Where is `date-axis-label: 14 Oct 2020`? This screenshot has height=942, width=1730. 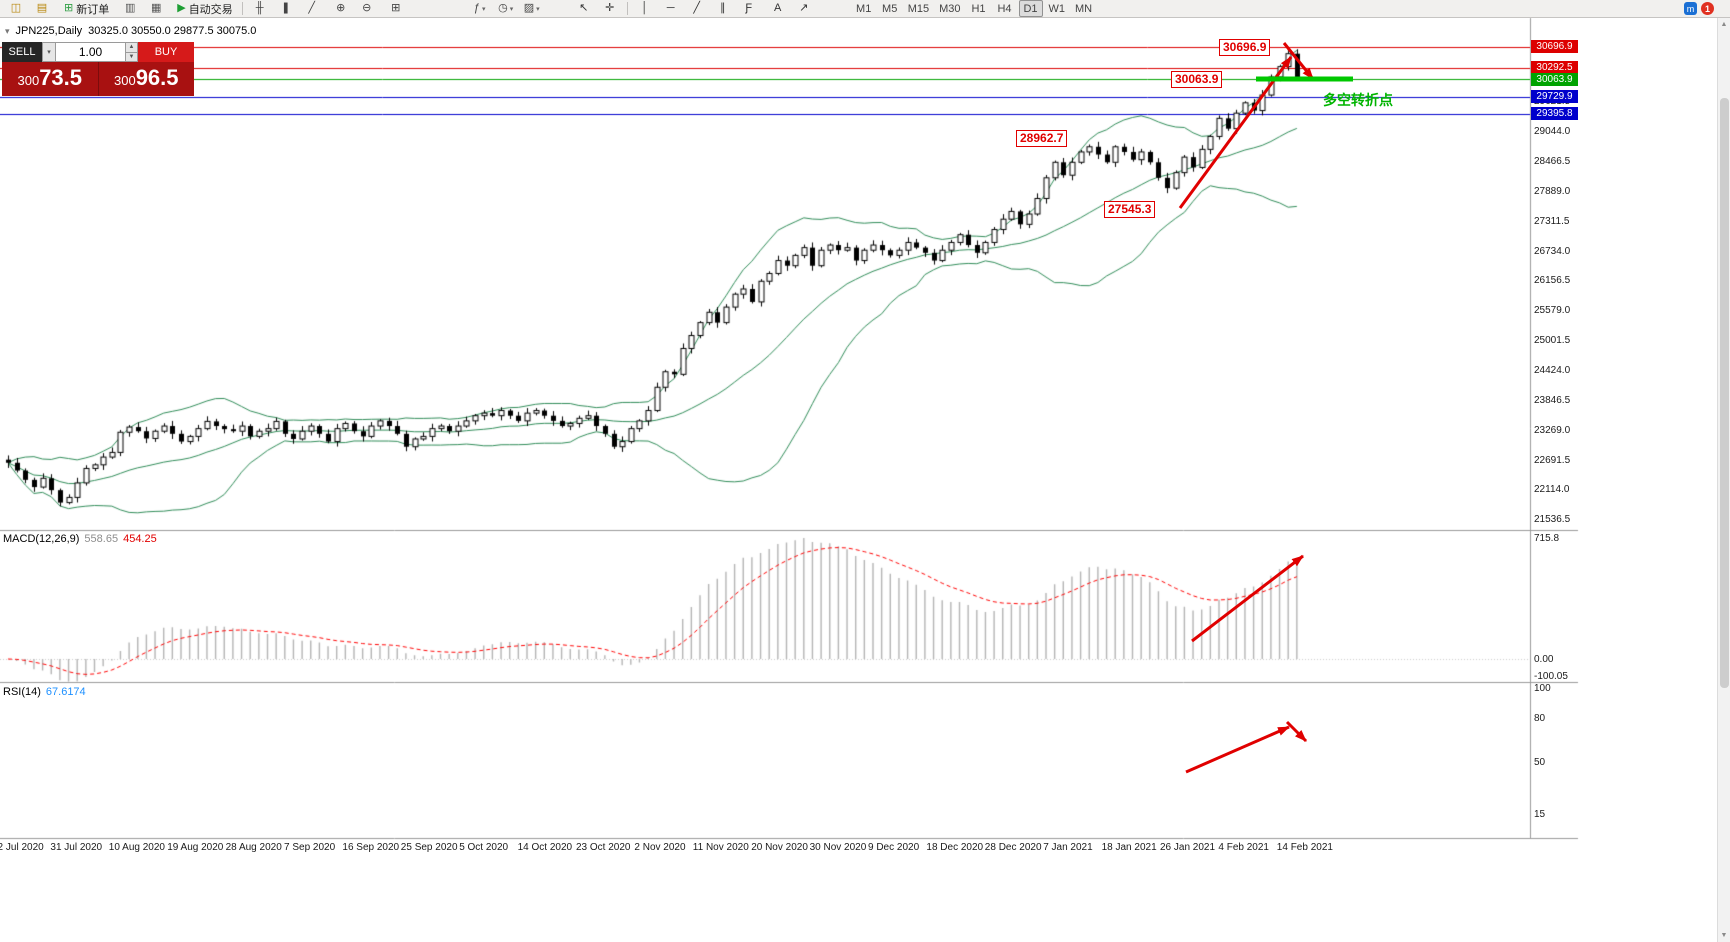
date-axis-label: 14 Oct 2020 is located at coordinates (545, 847).